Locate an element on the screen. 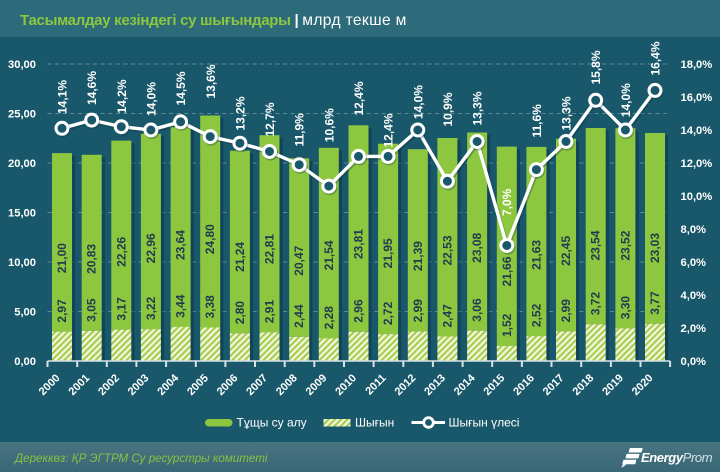 Image resolution: width=720 pixels, height=472 pixels. svg-text: 21,54 is located at coordinates (329, 255).